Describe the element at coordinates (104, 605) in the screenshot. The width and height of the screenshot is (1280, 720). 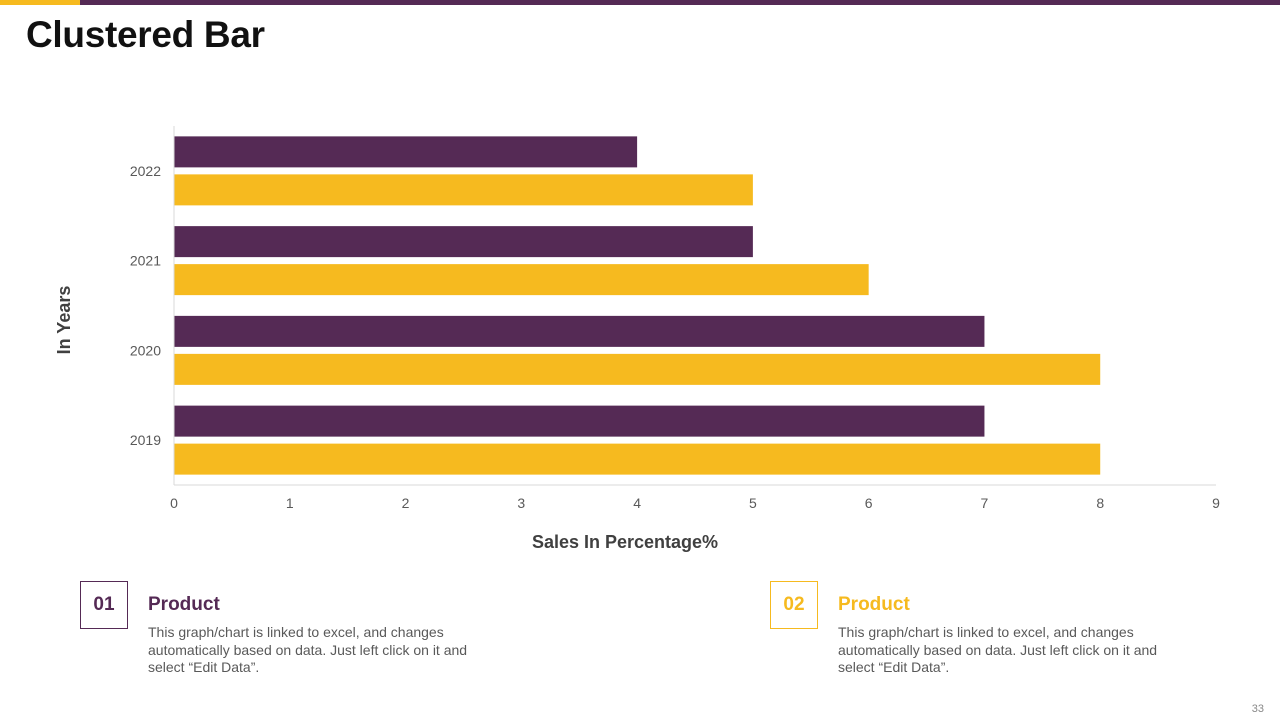
I see `card-01-number: 01` at that location.